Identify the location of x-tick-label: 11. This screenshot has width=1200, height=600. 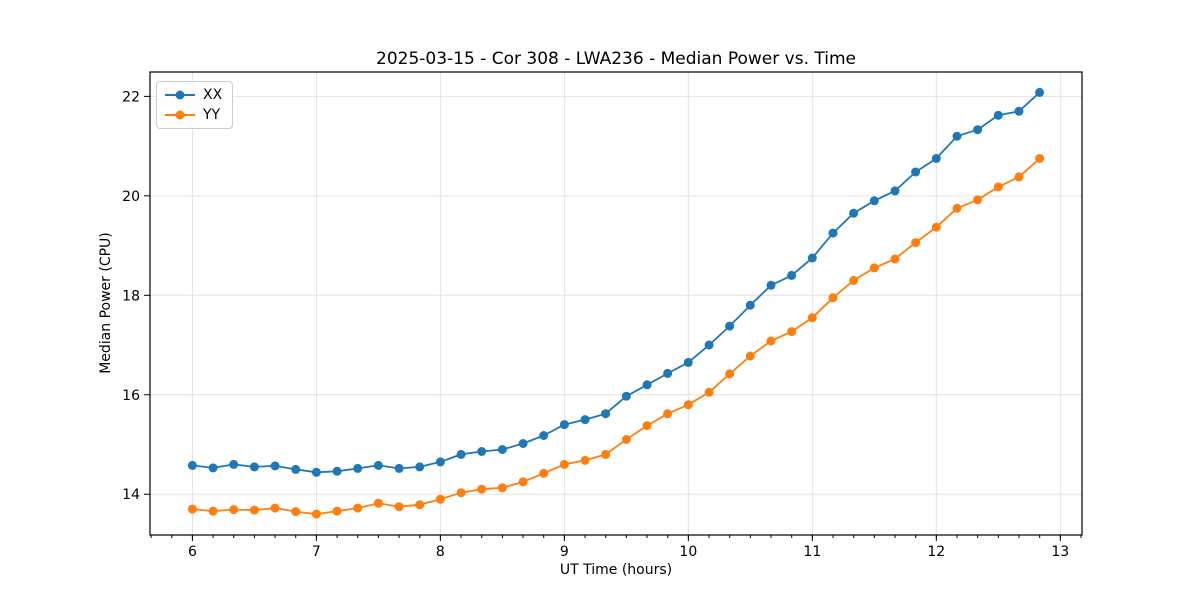
(812, 552).